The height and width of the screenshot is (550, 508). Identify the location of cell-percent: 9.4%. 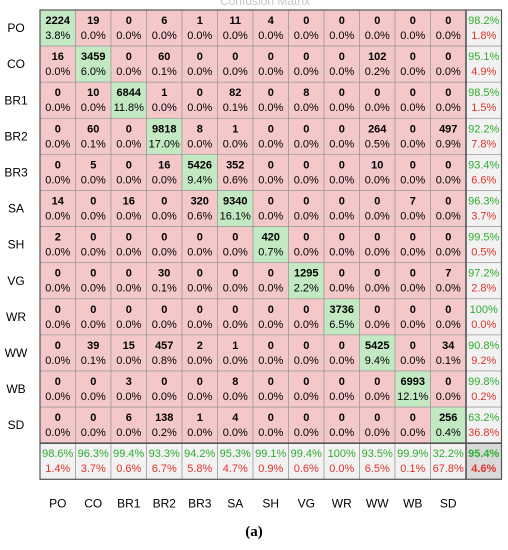
(377, 361).